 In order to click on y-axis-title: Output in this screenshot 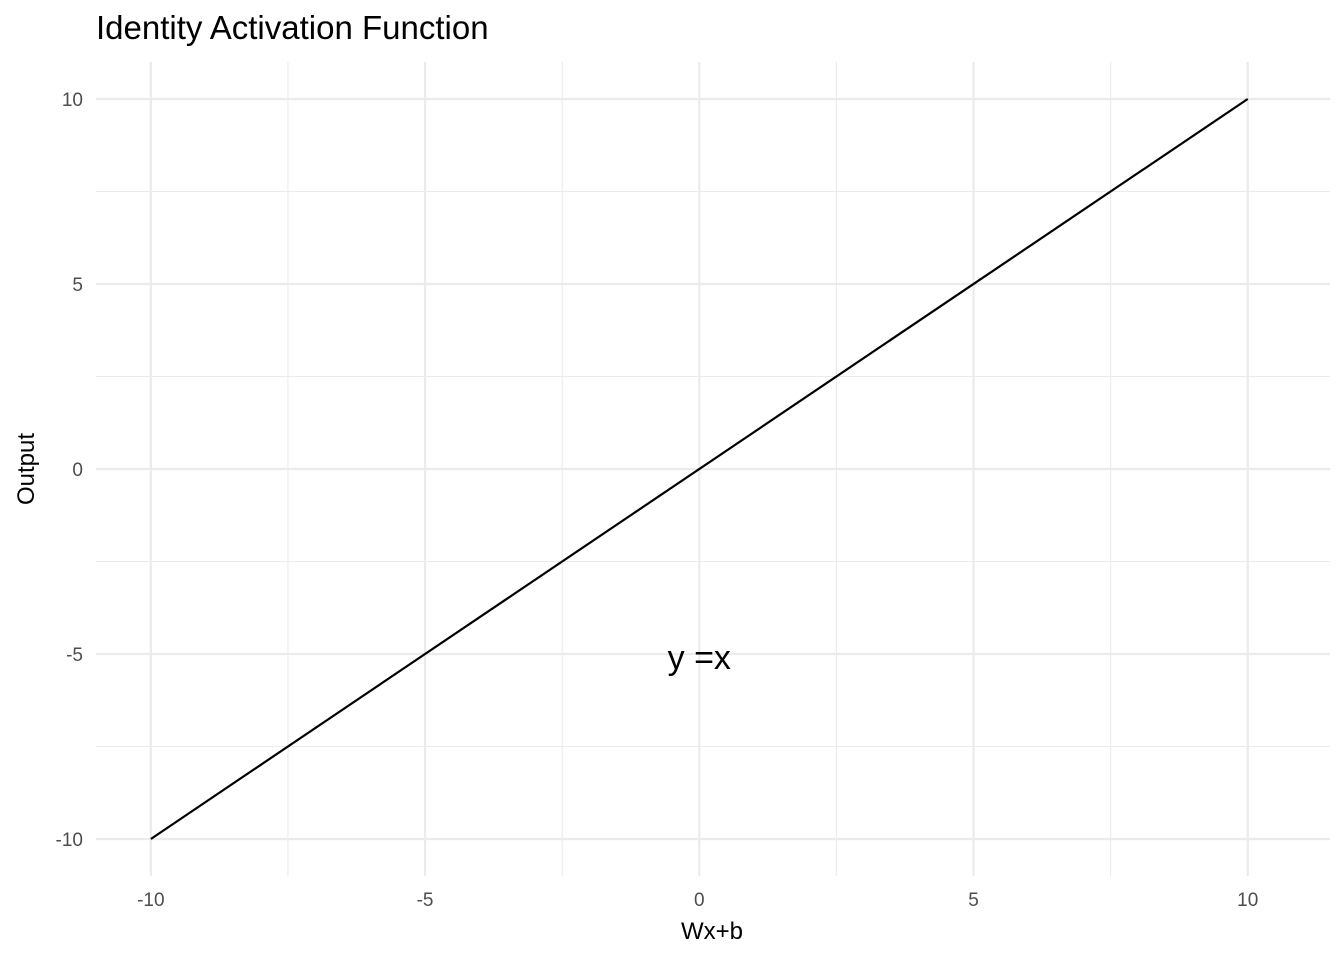, I will do `click(26, 469)`.